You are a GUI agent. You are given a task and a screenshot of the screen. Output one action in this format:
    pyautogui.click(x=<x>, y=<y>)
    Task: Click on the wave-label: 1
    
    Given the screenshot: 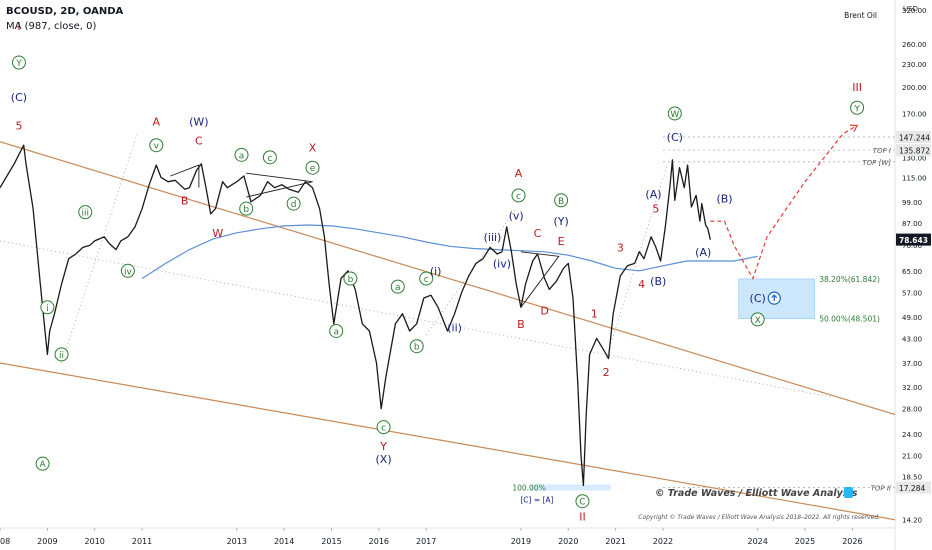 What is the action you would take?
    pyautogui.click(x=594, y=314)
    